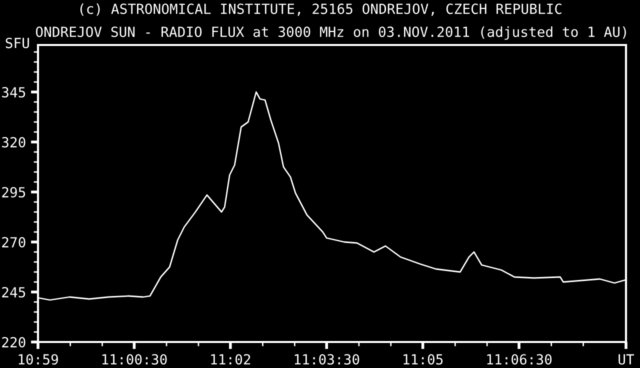  What do you see at coordinates (230, 359) in the screenshot?
I see `x-tick-label: 11:02` at bounding box center [230, 359].